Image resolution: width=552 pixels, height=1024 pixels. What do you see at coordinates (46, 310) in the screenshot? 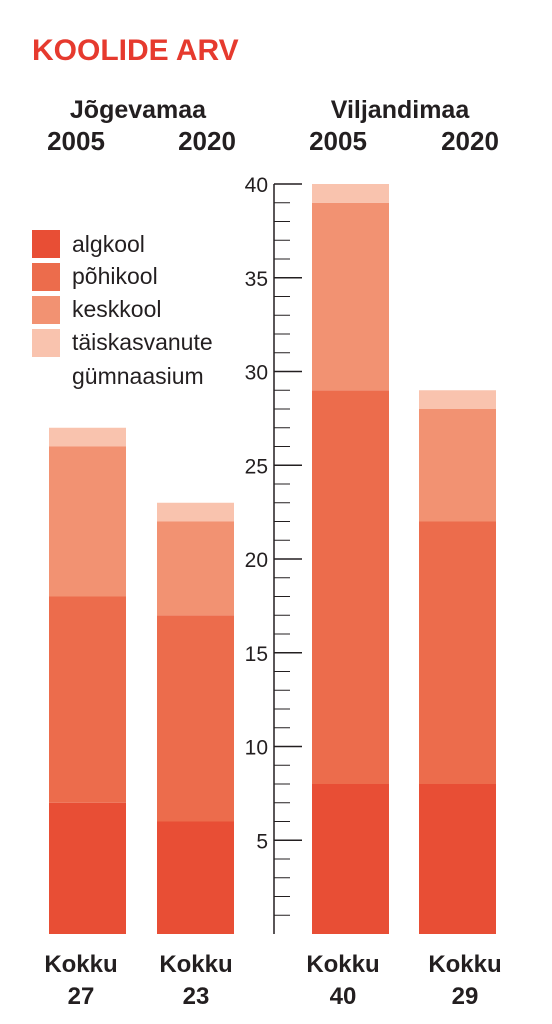
I see `legend-swatch-keskkool` at bounding box center [46, 310].